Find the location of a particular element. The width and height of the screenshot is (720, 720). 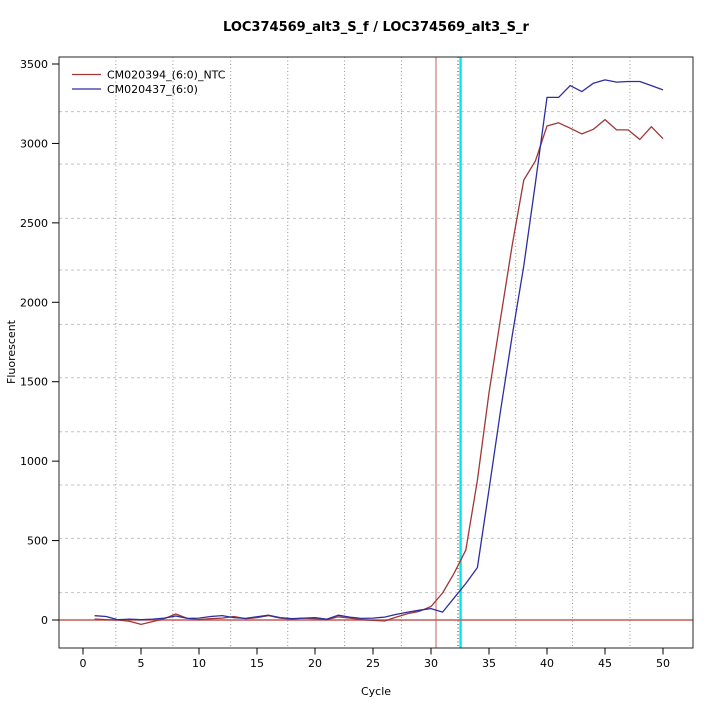

x-tick-label: 5 is located at coordinates (141, 663).